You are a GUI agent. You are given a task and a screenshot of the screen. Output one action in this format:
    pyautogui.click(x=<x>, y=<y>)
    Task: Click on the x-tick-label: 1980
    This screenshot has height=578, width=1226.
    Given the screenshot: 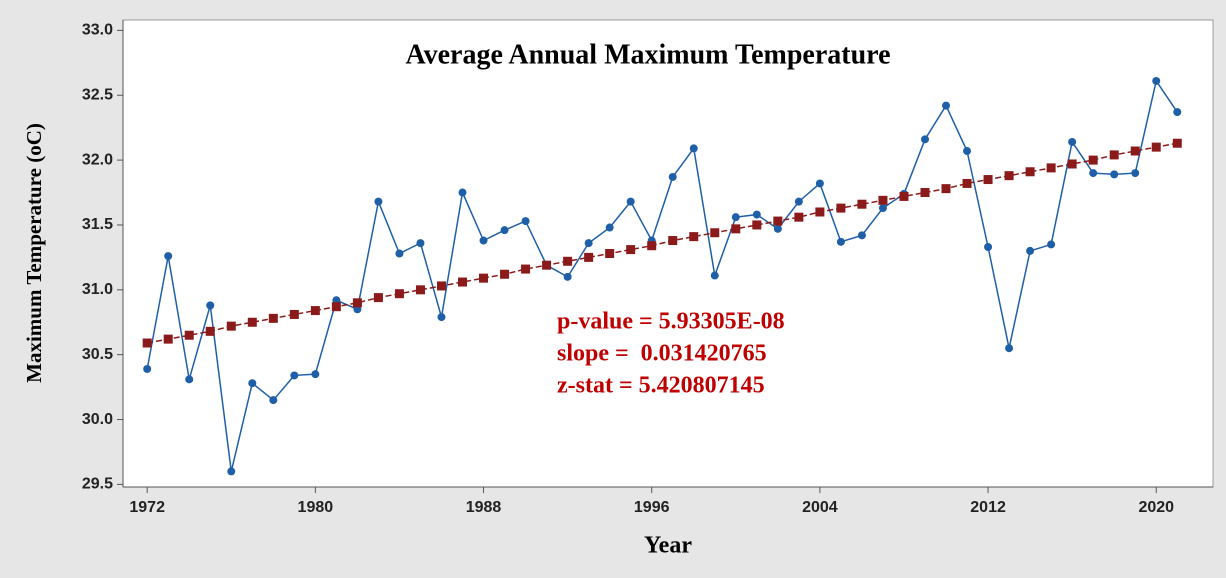 What is the action you would take?
    pyautogui.click(x=316, y=507)
    